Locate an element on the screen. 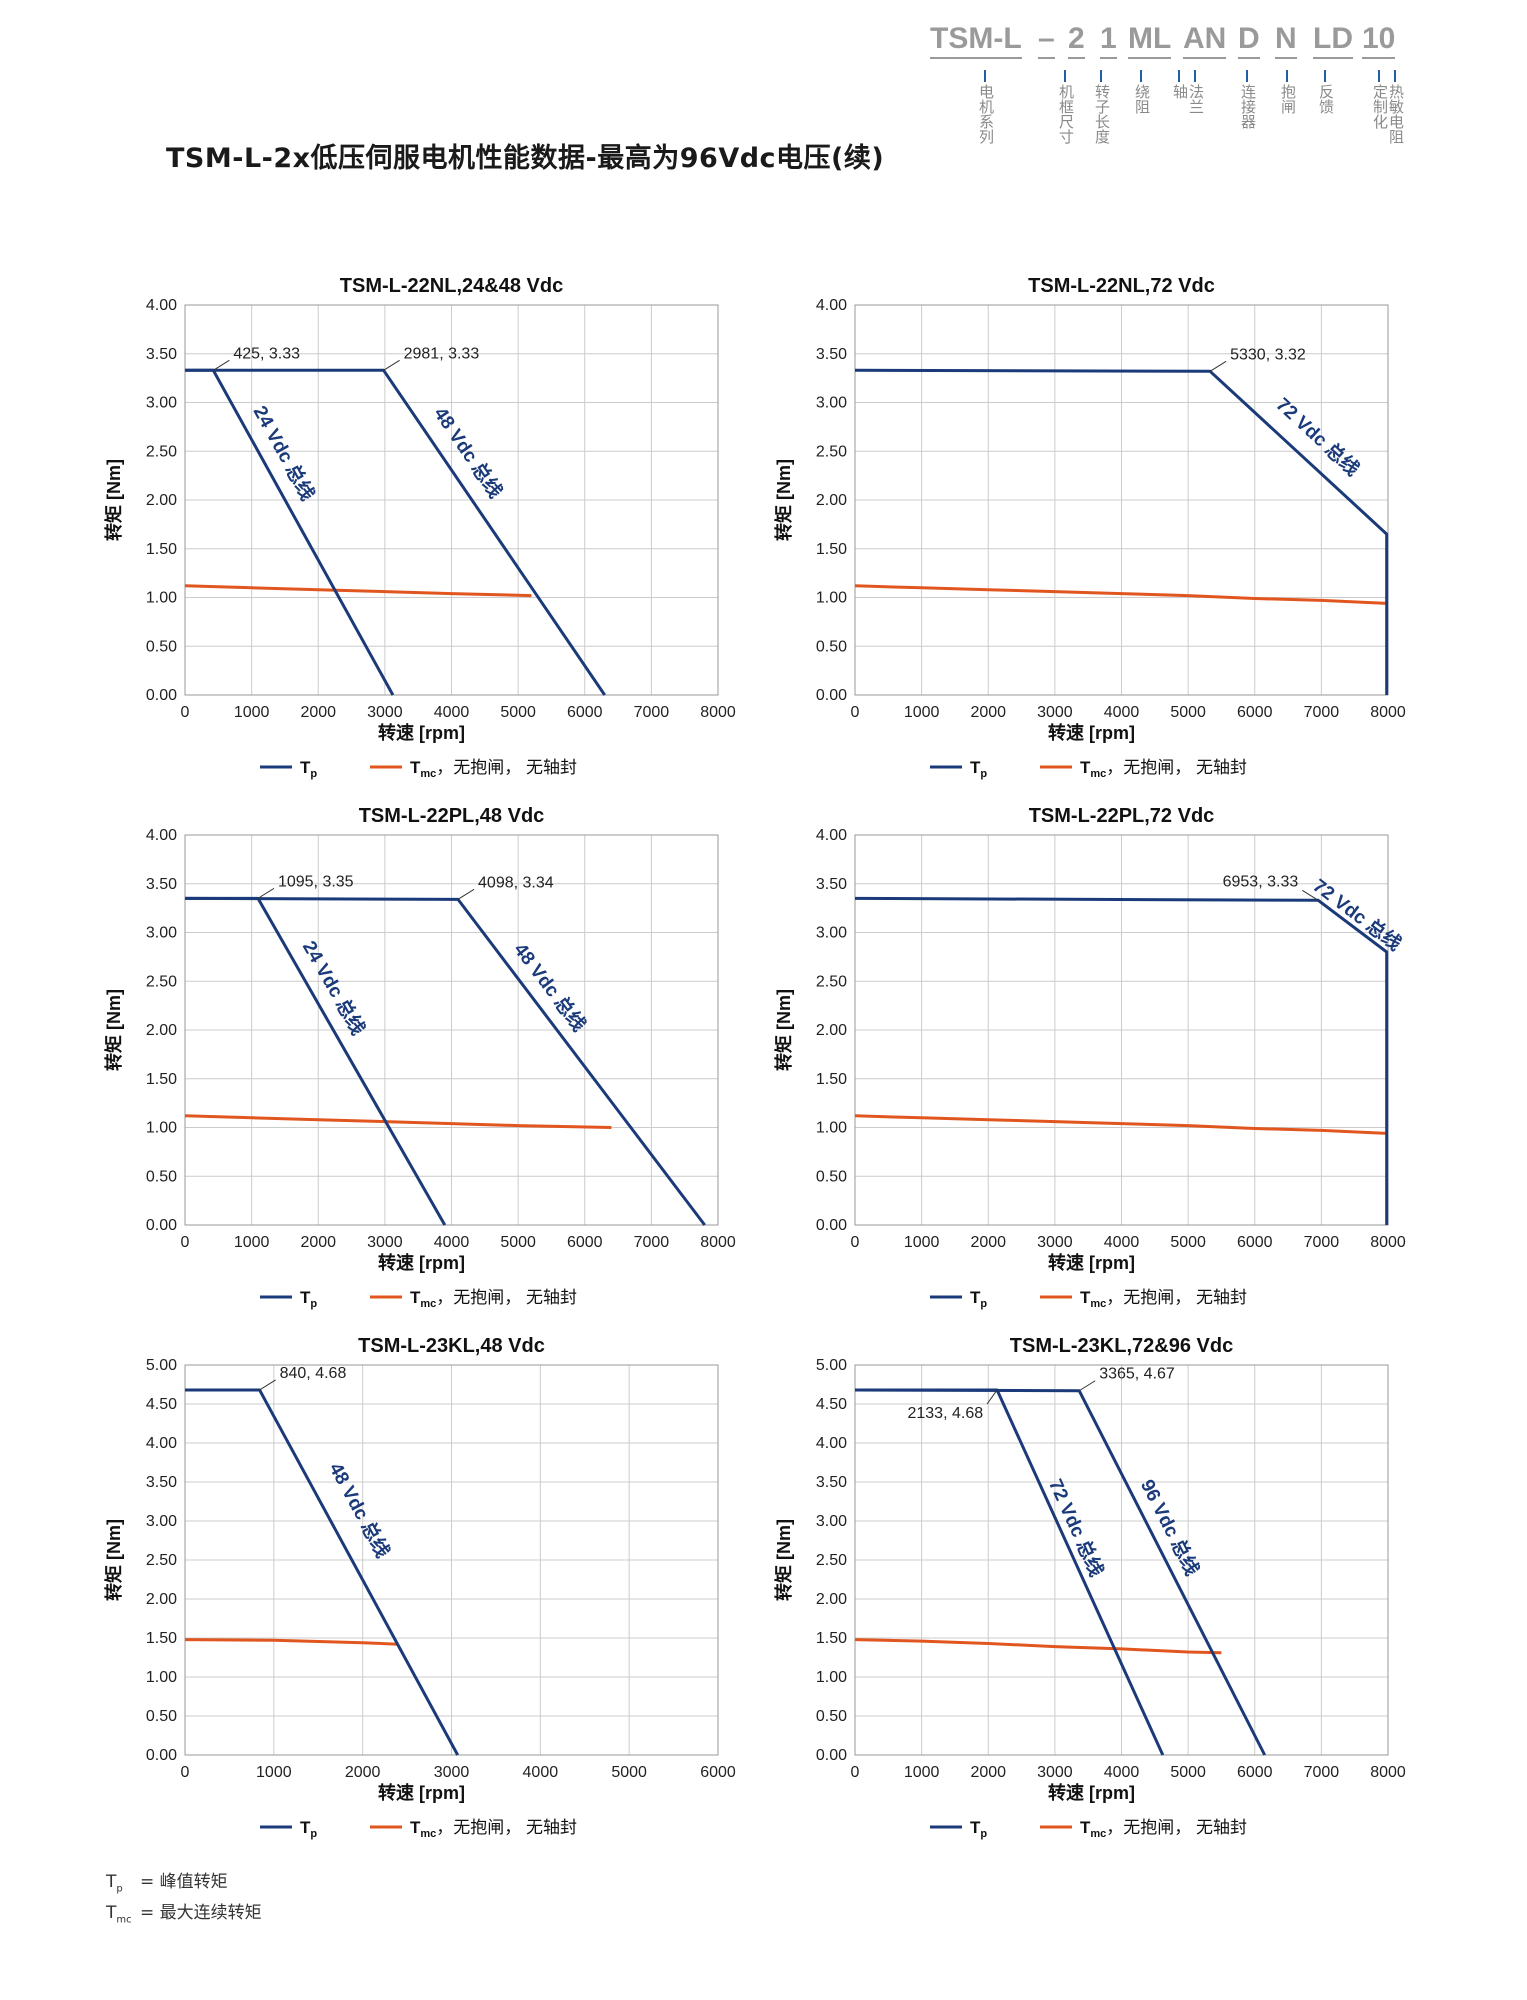  y-tick-label: 4.50 is located at coordinates (831, 1404).